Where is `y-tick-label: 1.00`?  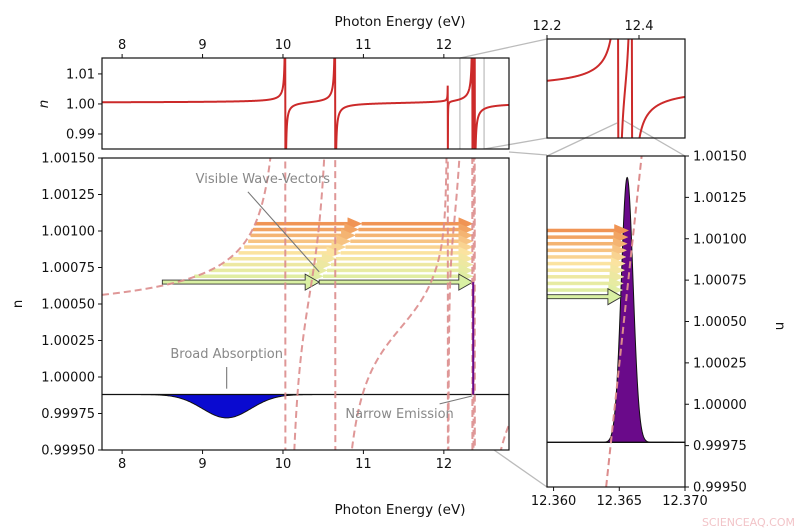 y-tick-label: 1.00 is located at coordinates (80, 104).